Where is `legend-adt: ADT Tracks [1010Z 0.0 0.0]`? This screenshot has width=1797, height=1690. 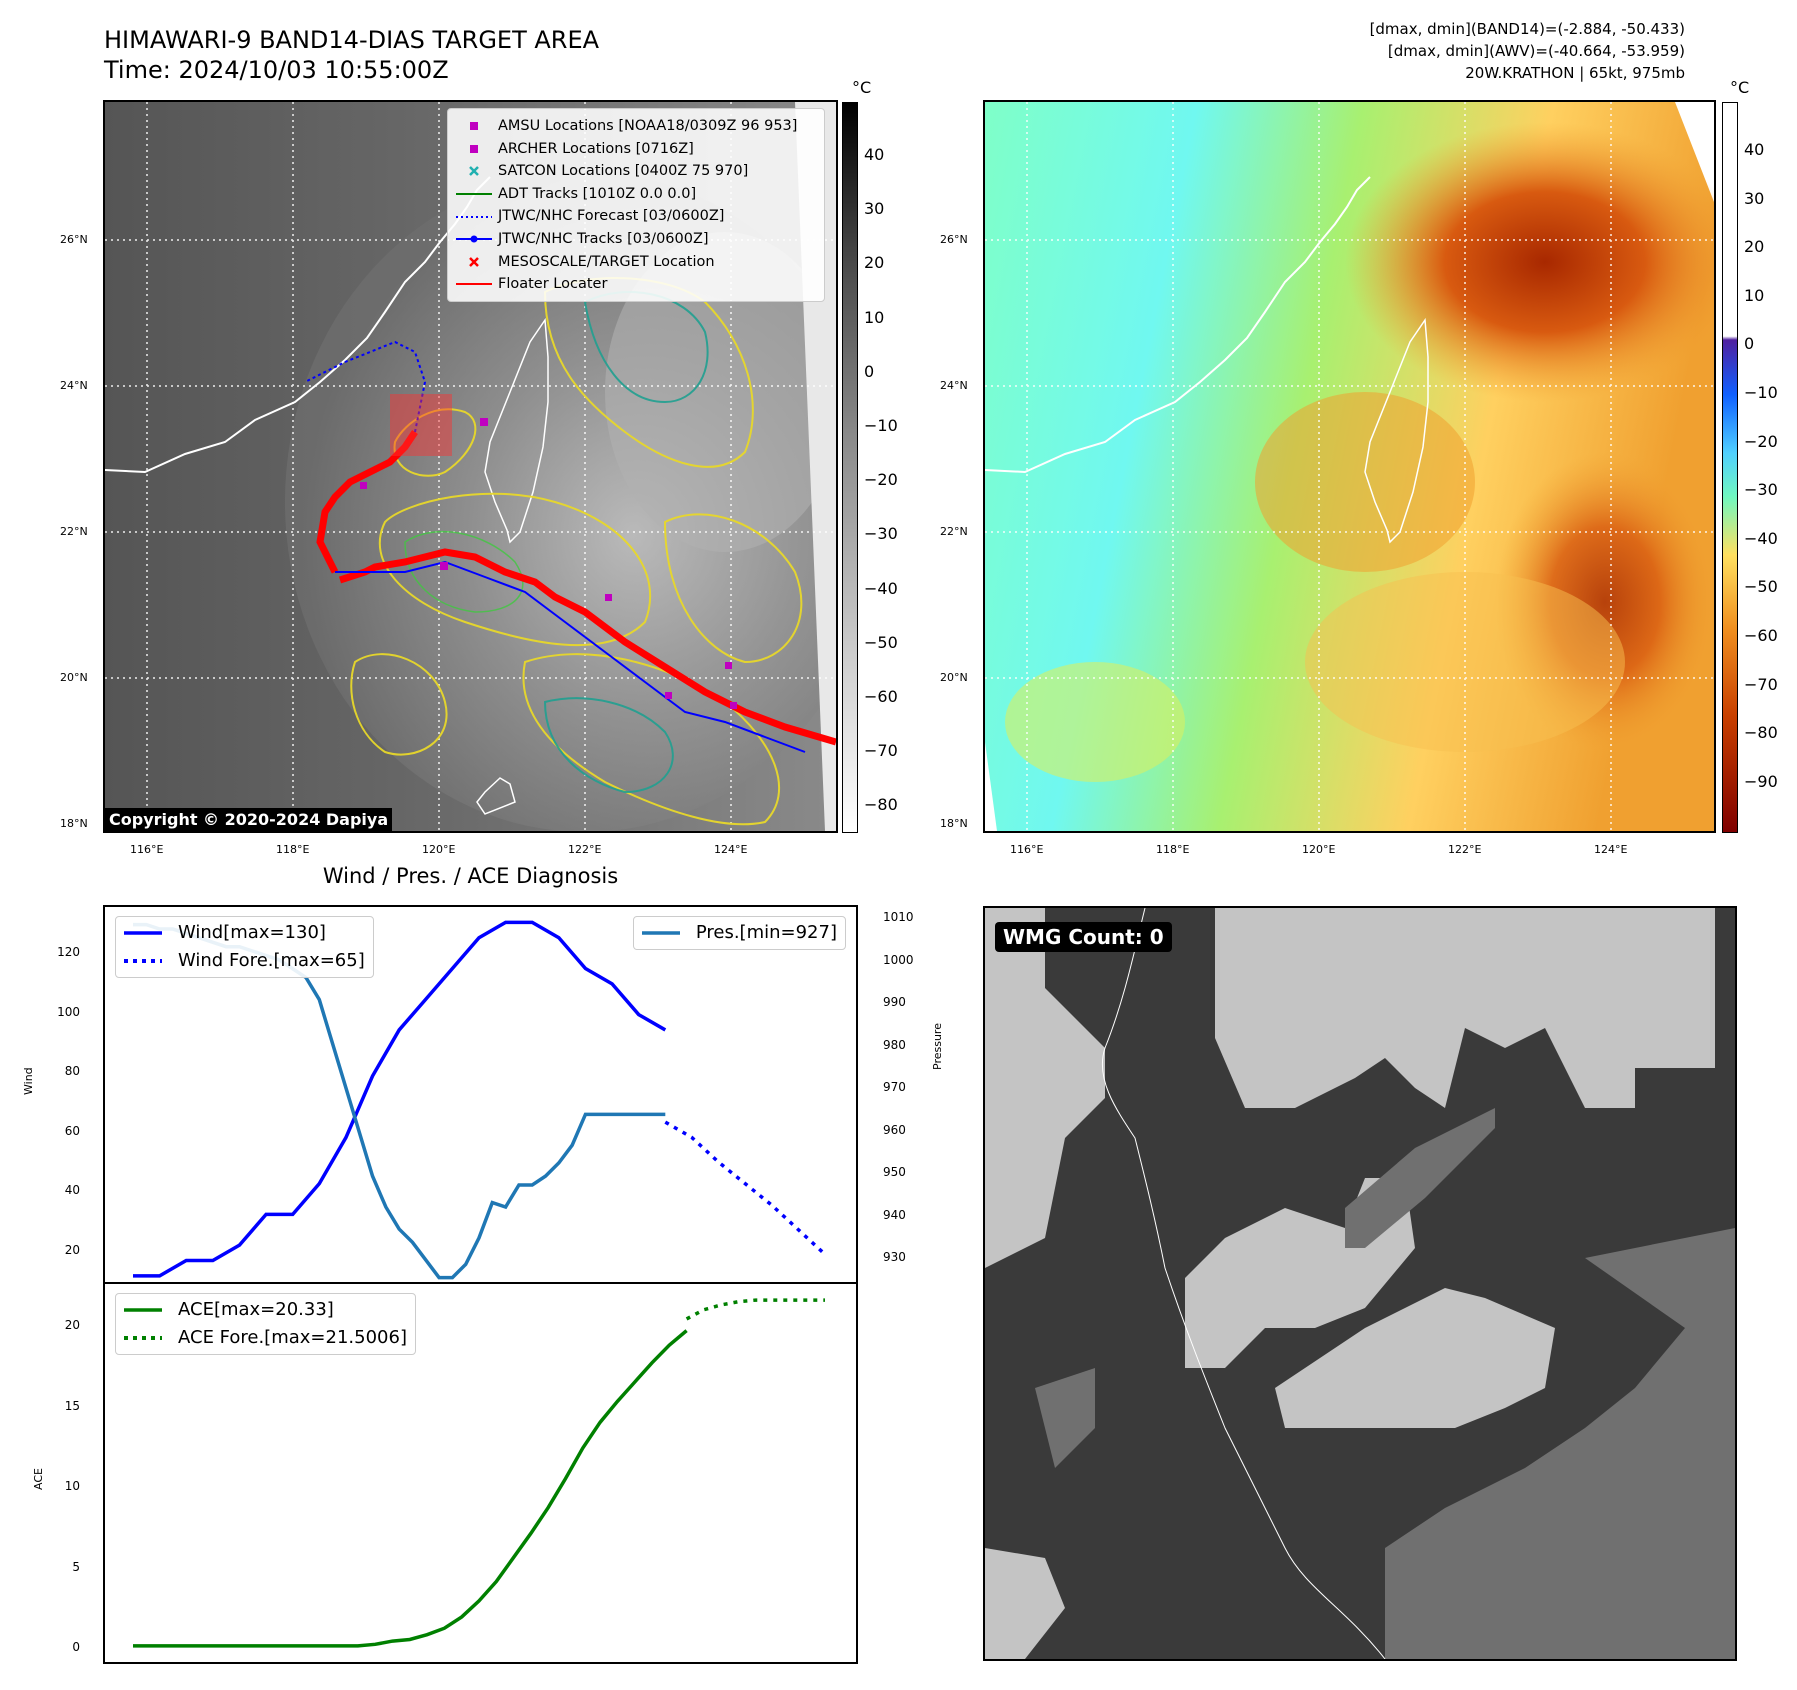
legend-adt: ADT Tracks [1010Z 0.0 0.0] is located at coordinates (636, 194).